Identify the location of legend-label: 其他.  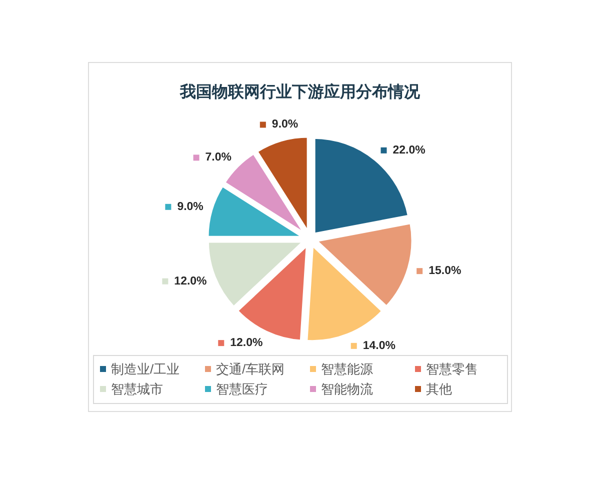
(439, 389).